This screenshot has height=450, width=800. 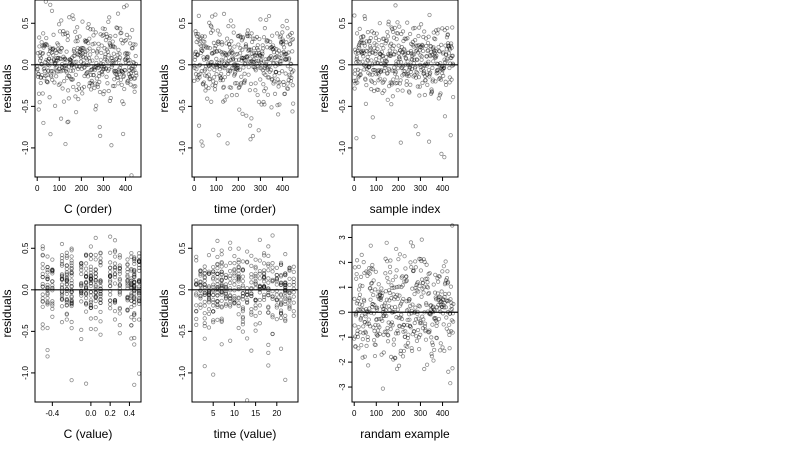 I want to click on plot-frame, so click(x=88, y=89).